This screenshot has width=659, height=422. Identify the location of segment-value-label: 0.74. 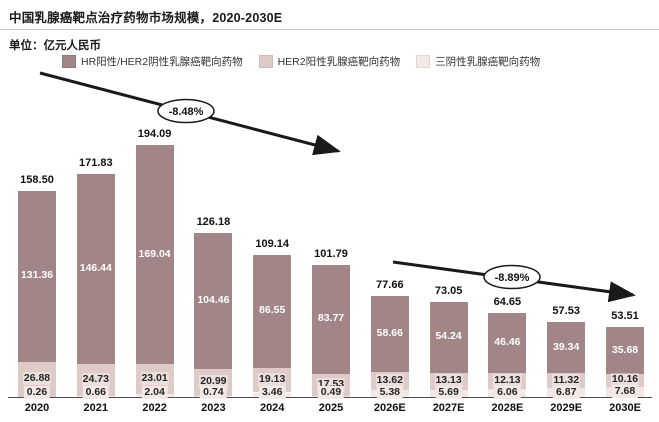
(213, 392).